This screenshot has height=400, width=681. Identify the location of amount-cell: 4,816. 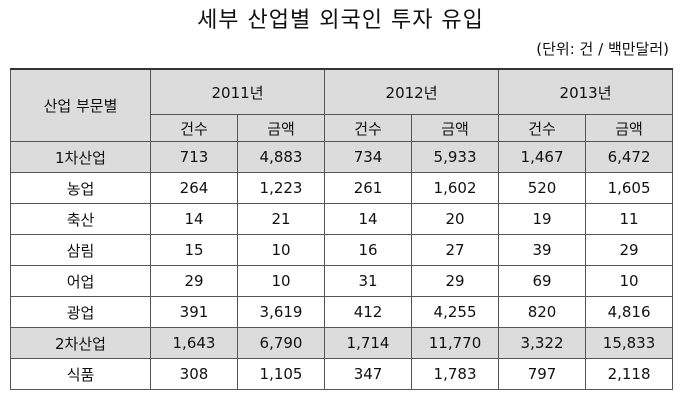
(629, 312).